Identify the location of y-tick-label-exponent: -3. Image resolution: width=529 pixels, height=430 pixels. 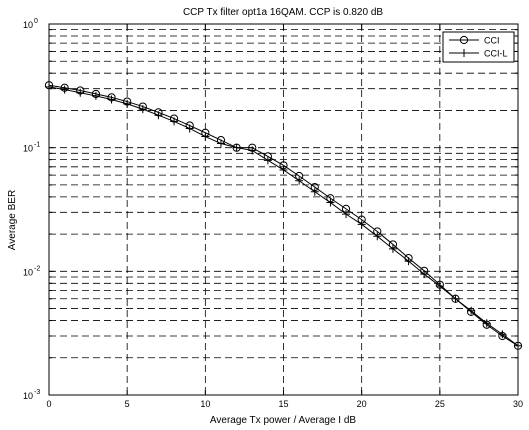
(37, 392).